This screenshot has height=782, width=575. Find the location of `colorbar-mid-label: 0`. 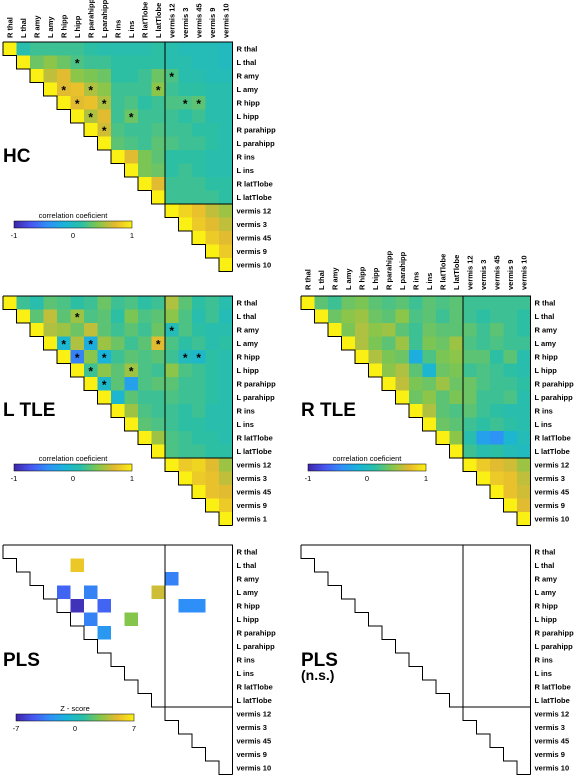

colorbar-mid-label: 0 is located at coordinates (367, 478).